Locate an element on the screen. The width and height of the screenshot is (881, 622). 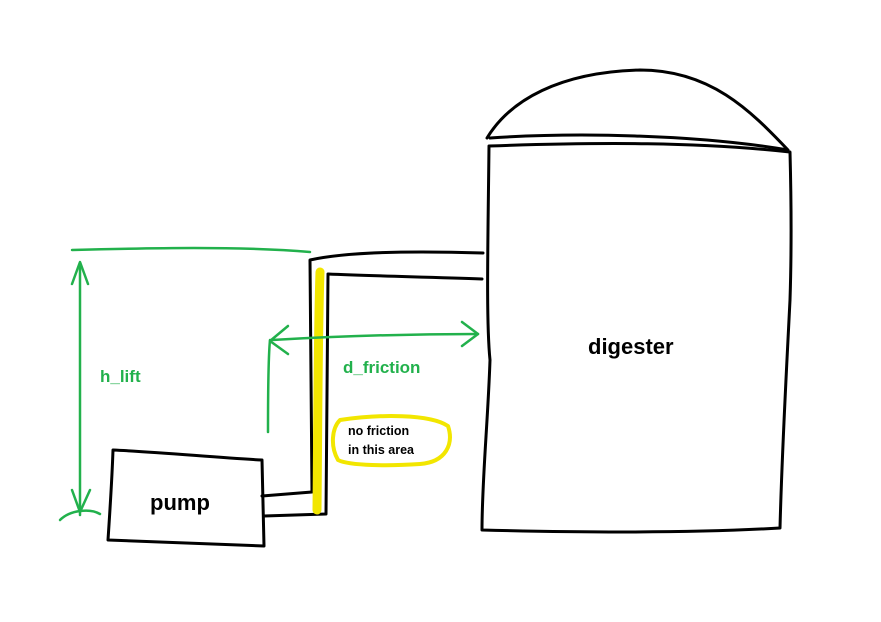
pipe-inner is located at coordinates (373, 395).